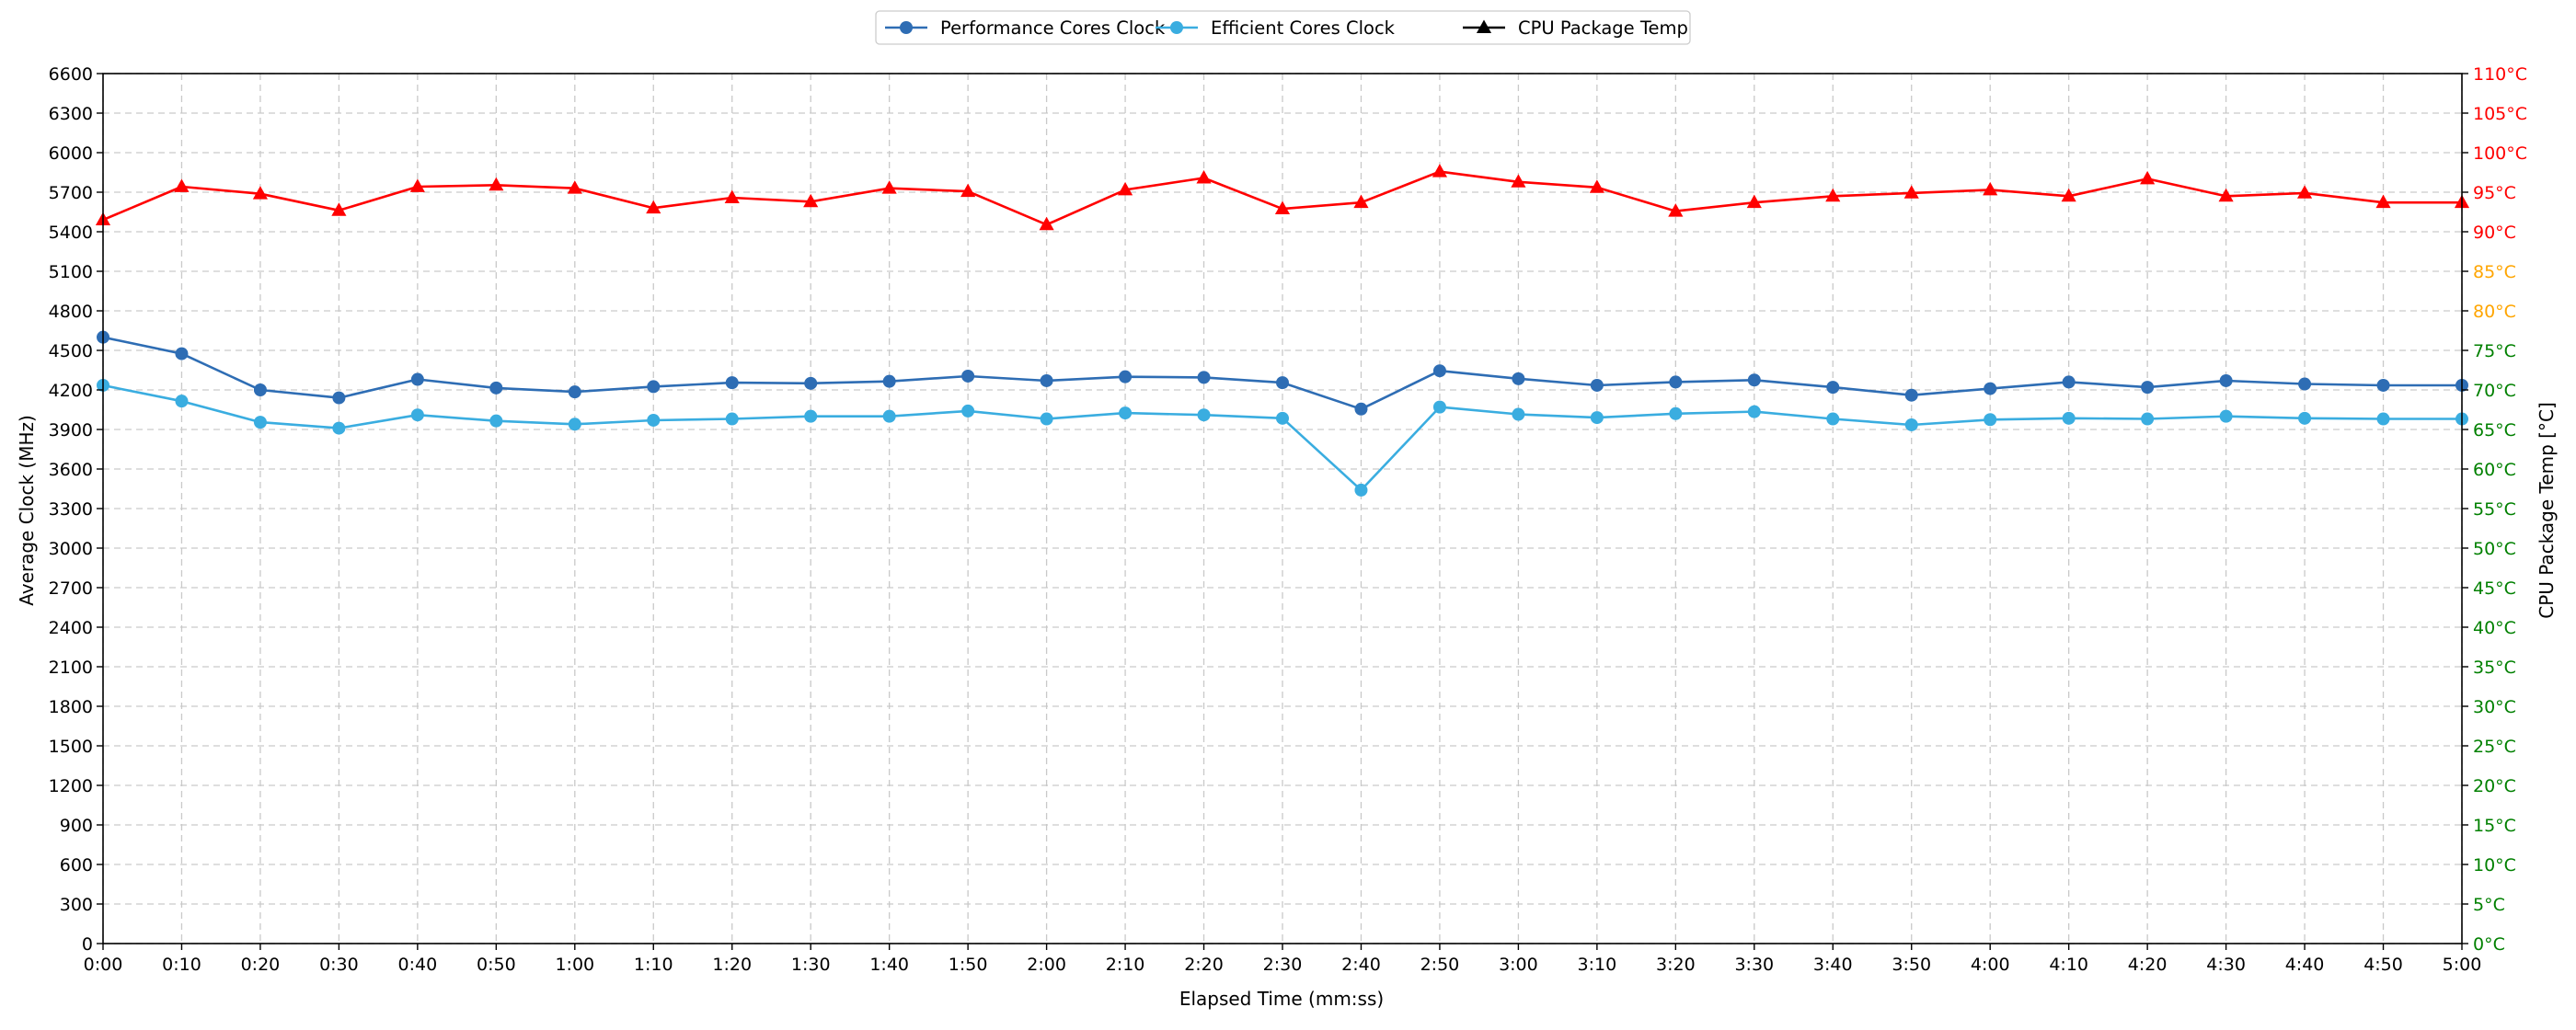  What do you see at coordinates (1833, 965) in the screenshot?
I see `x-tick-label: 3:40` at bounding box center [1833, 965].